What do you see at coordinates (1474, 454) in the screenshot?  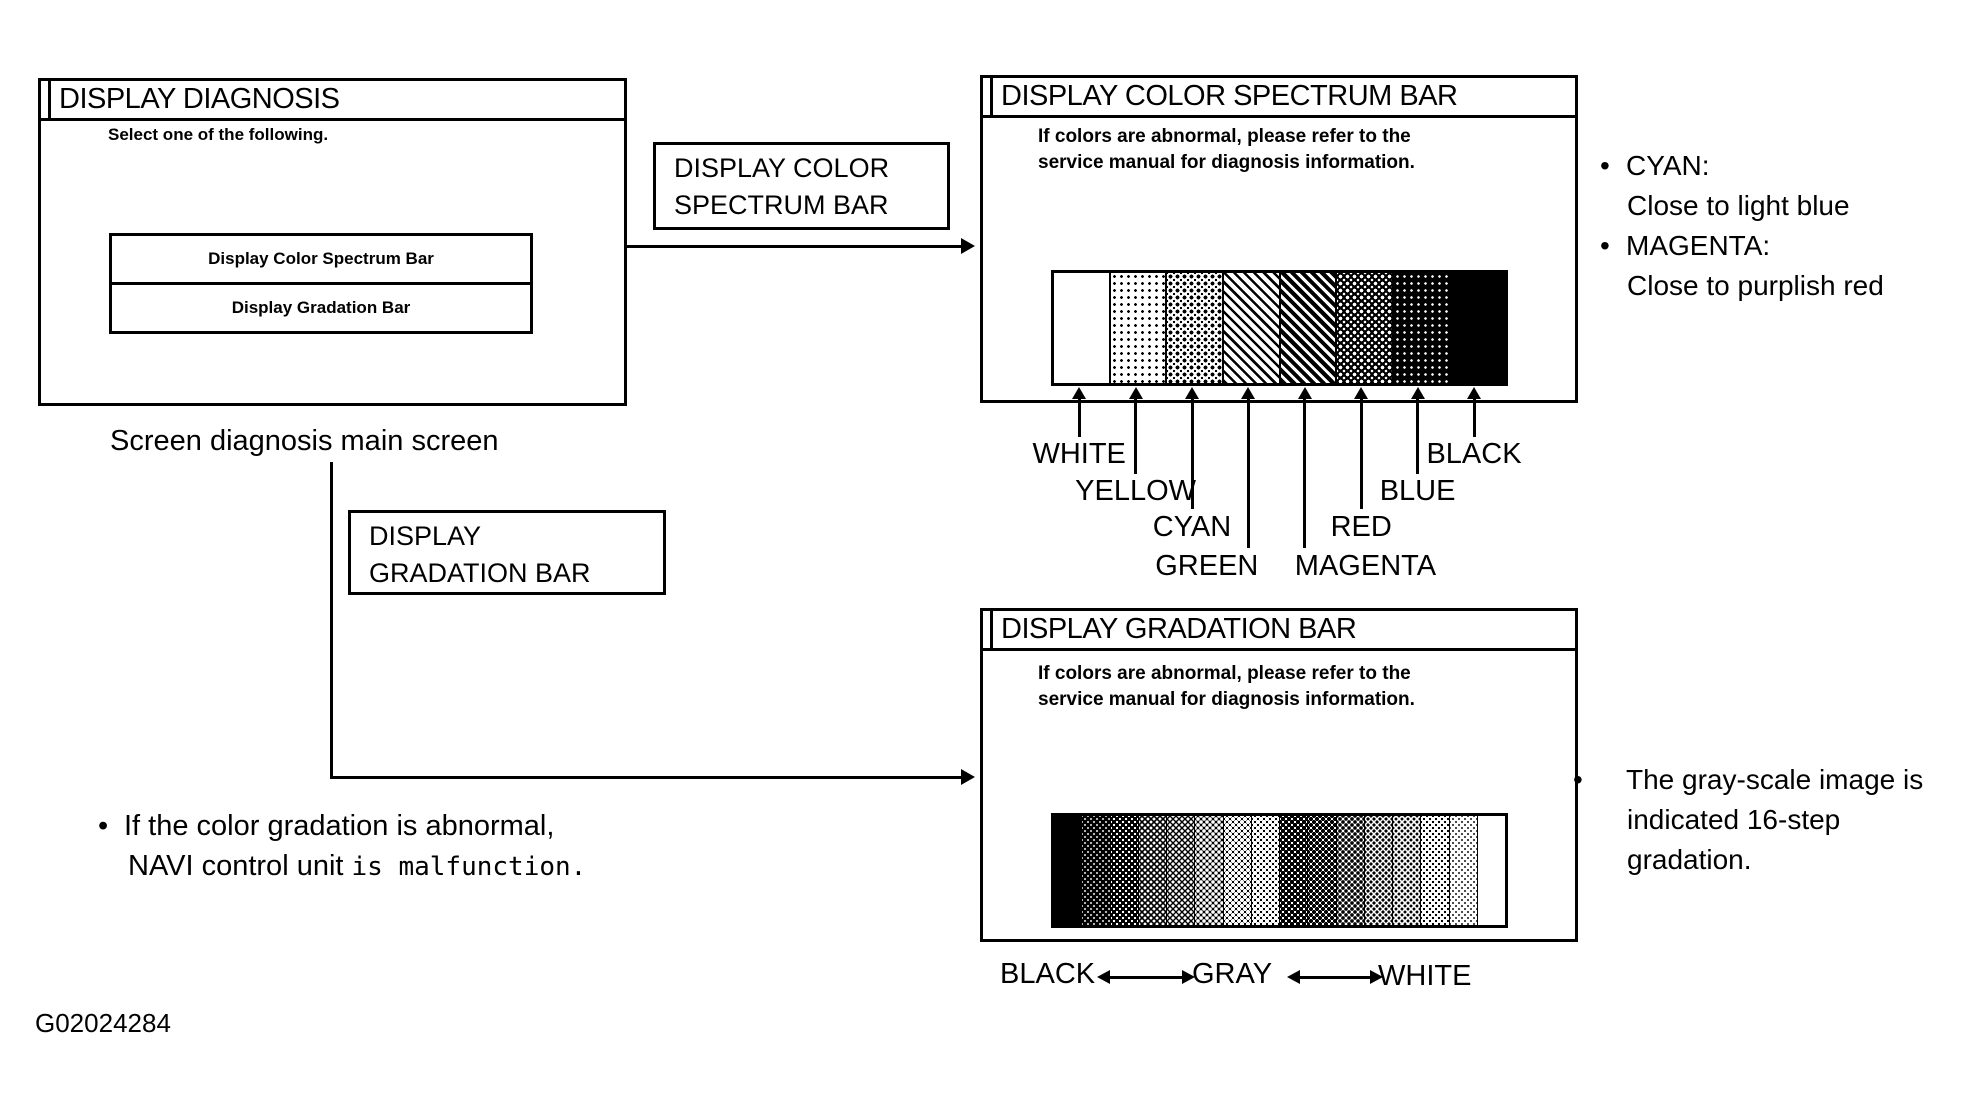 I see `spectrum-label-black: BLACK` at bounding box center [1474, 454].